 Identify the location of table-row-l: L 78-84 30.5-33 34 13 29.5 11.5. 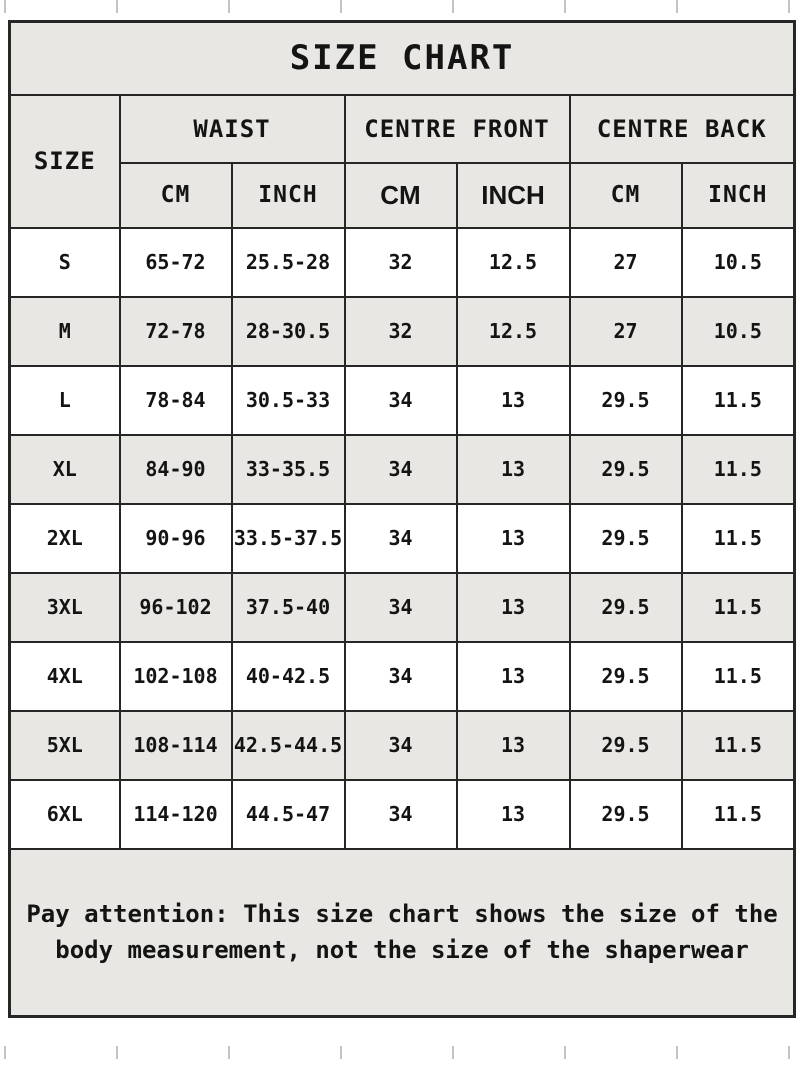
(402, 400).